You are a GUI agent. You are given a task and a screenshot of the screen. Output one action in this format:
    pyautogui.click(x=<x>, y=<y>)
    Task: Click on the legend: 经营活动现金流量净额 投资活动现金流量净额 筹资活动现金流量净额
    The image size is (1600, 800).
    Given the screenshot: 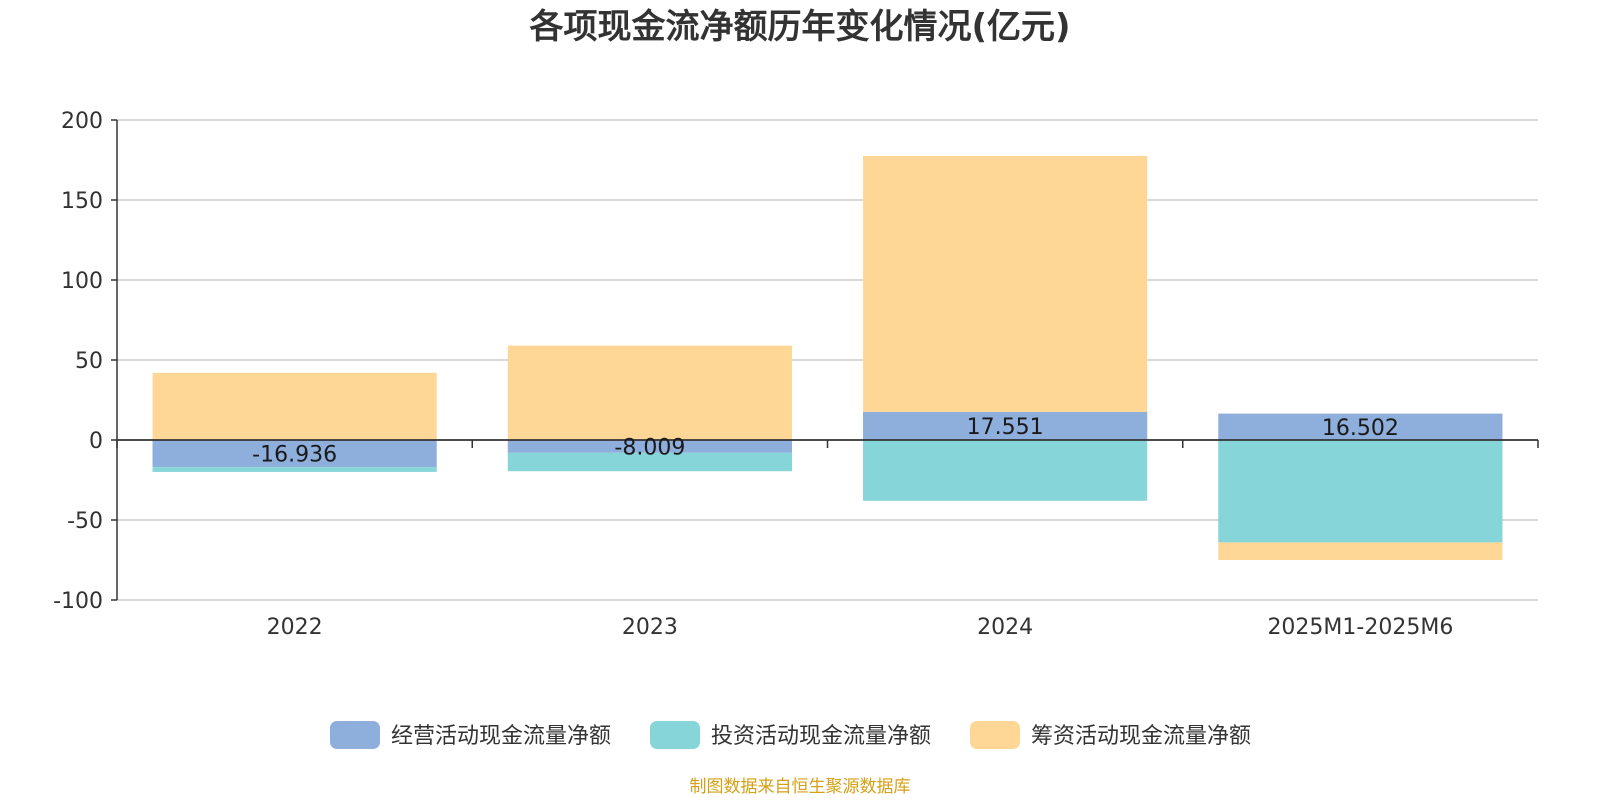 What is the action you would take?
    pyautogui.click(x=790, y=735)
    